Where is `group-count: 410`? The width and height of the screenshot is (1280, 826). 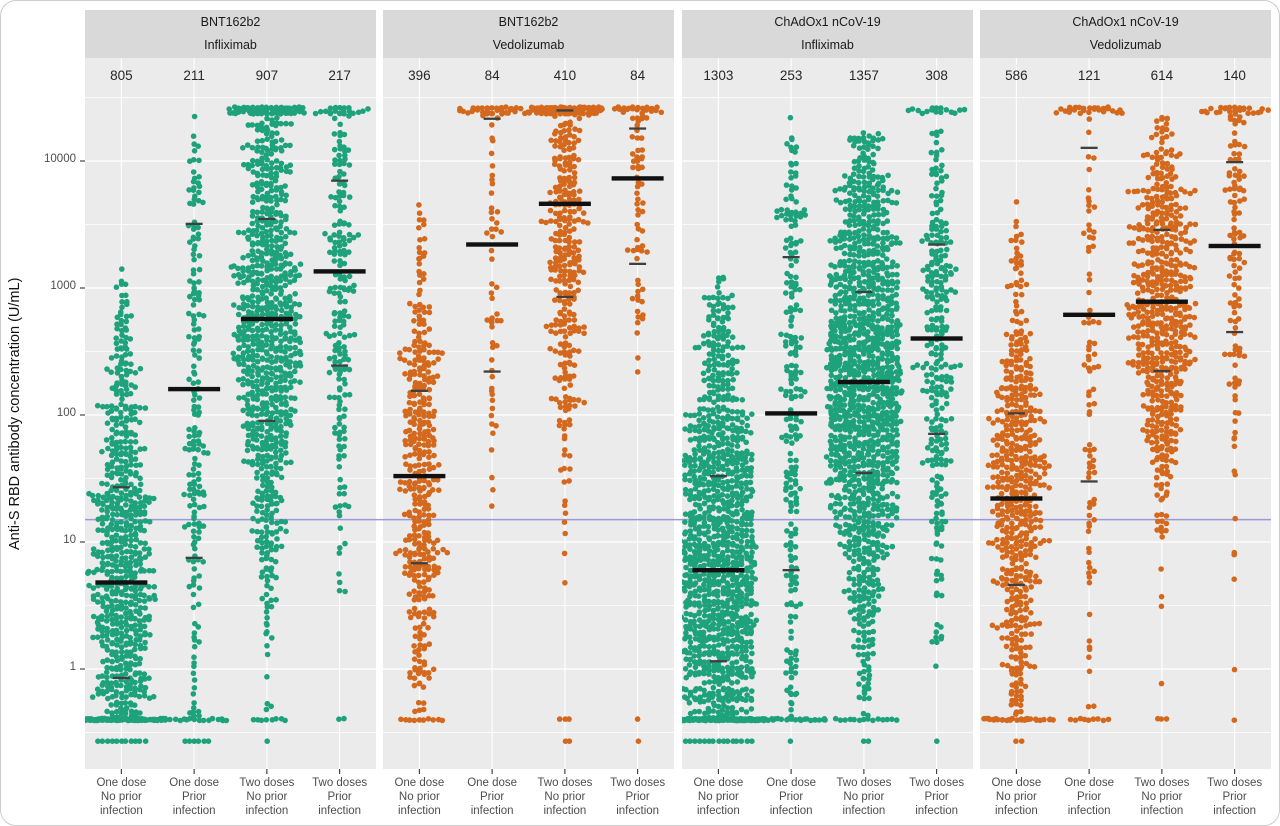 group-count: 410 is located at coordinates (565, 75).